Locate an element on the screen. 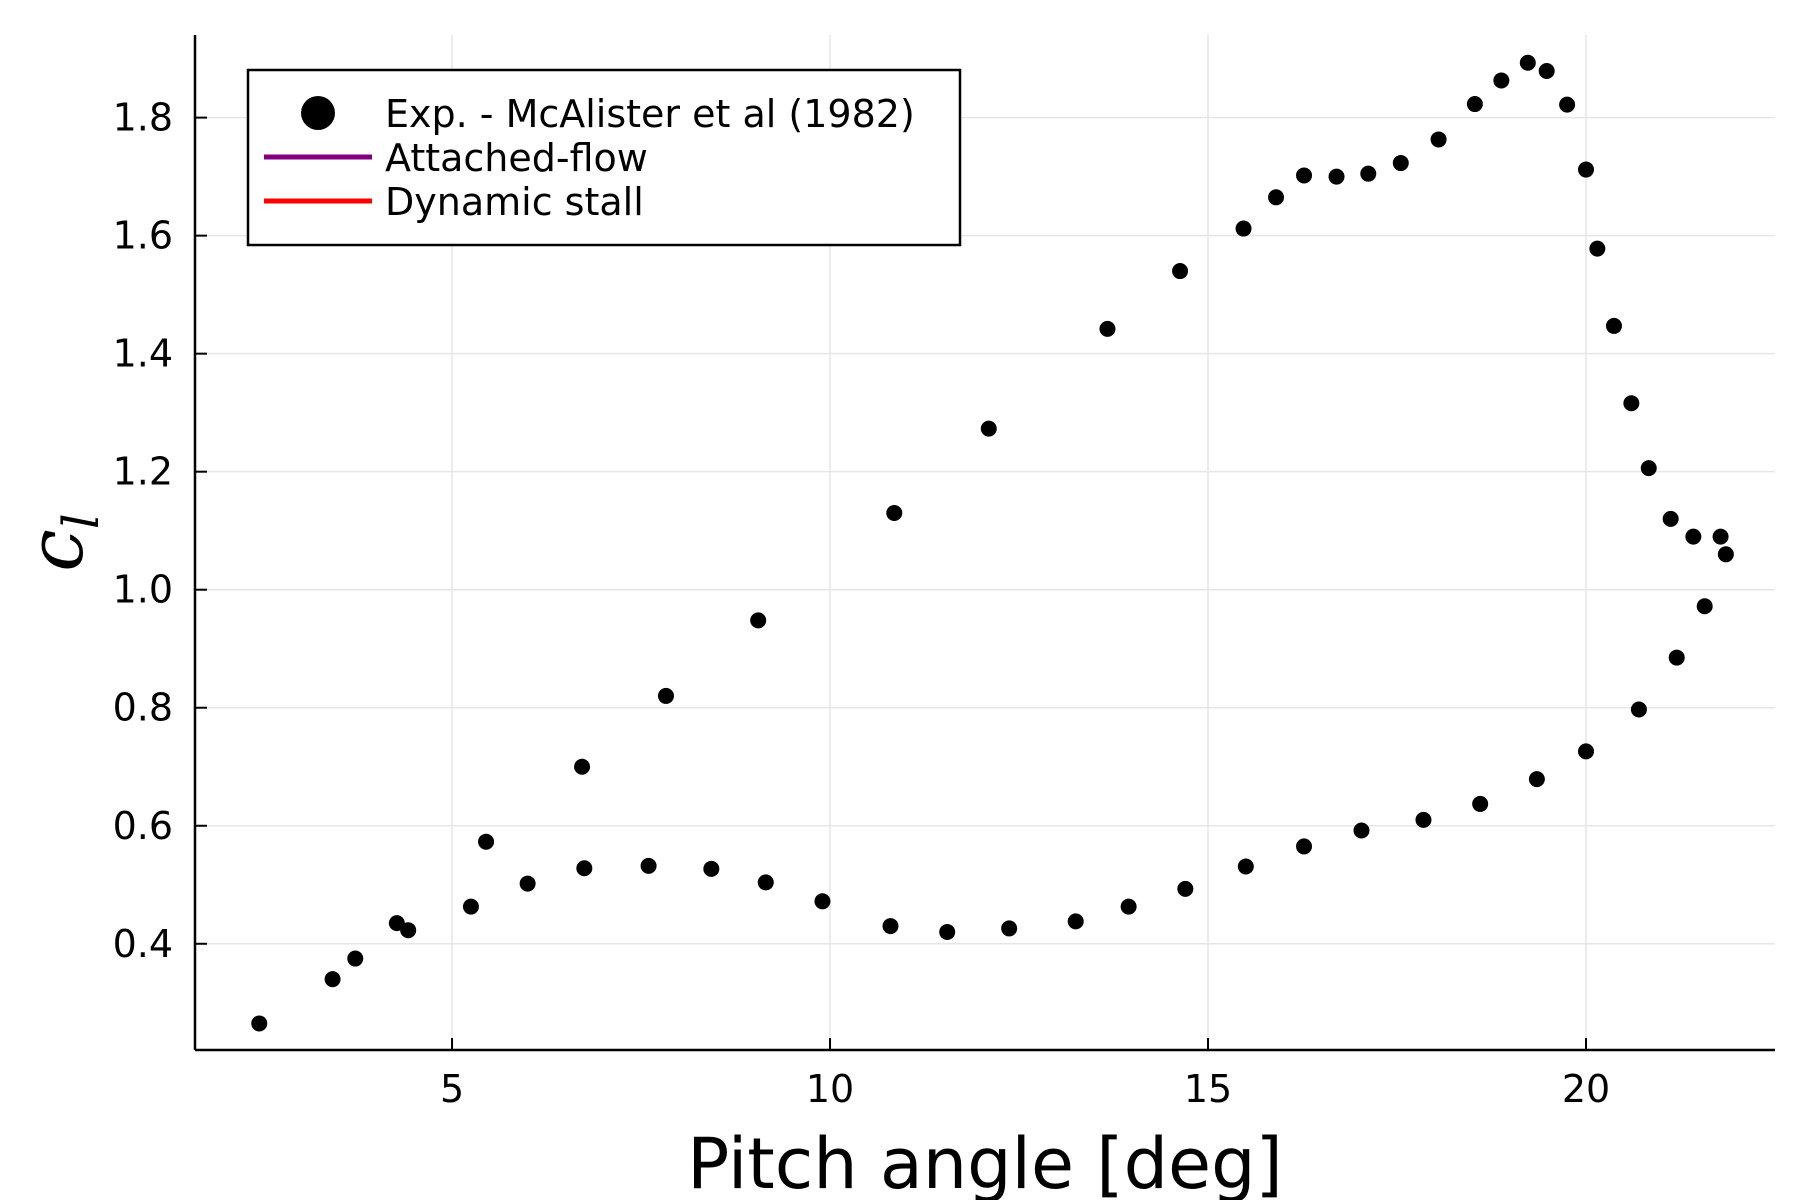 Image resolution: width=1800 pixels, height=1200 pixels. legend-marker is located at coordinates (318, 113).